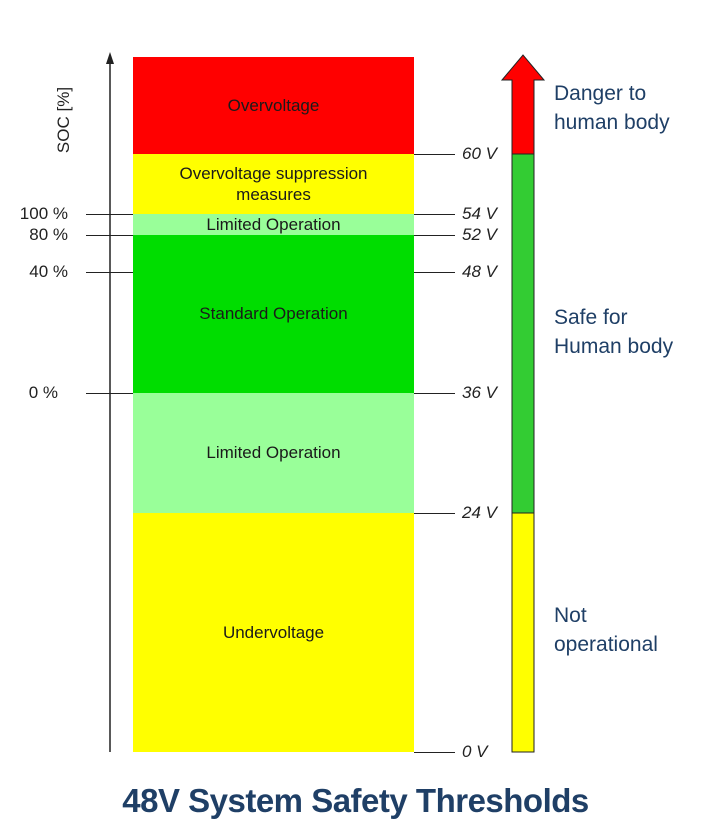 The height and width of the screenshot is (840, 711). I want to click on zone-standard-operation: Standard Operation, so click(273, 314).